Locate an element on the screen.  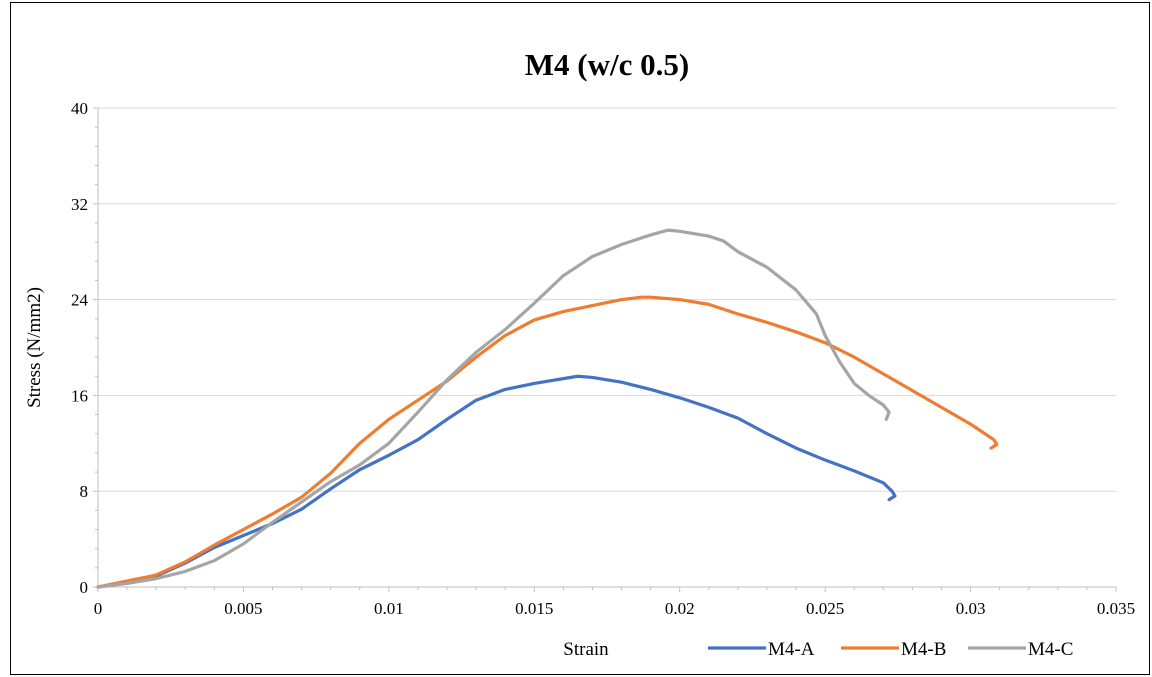
x-tick-label: 0.03 is located at coordinates (971, 608).